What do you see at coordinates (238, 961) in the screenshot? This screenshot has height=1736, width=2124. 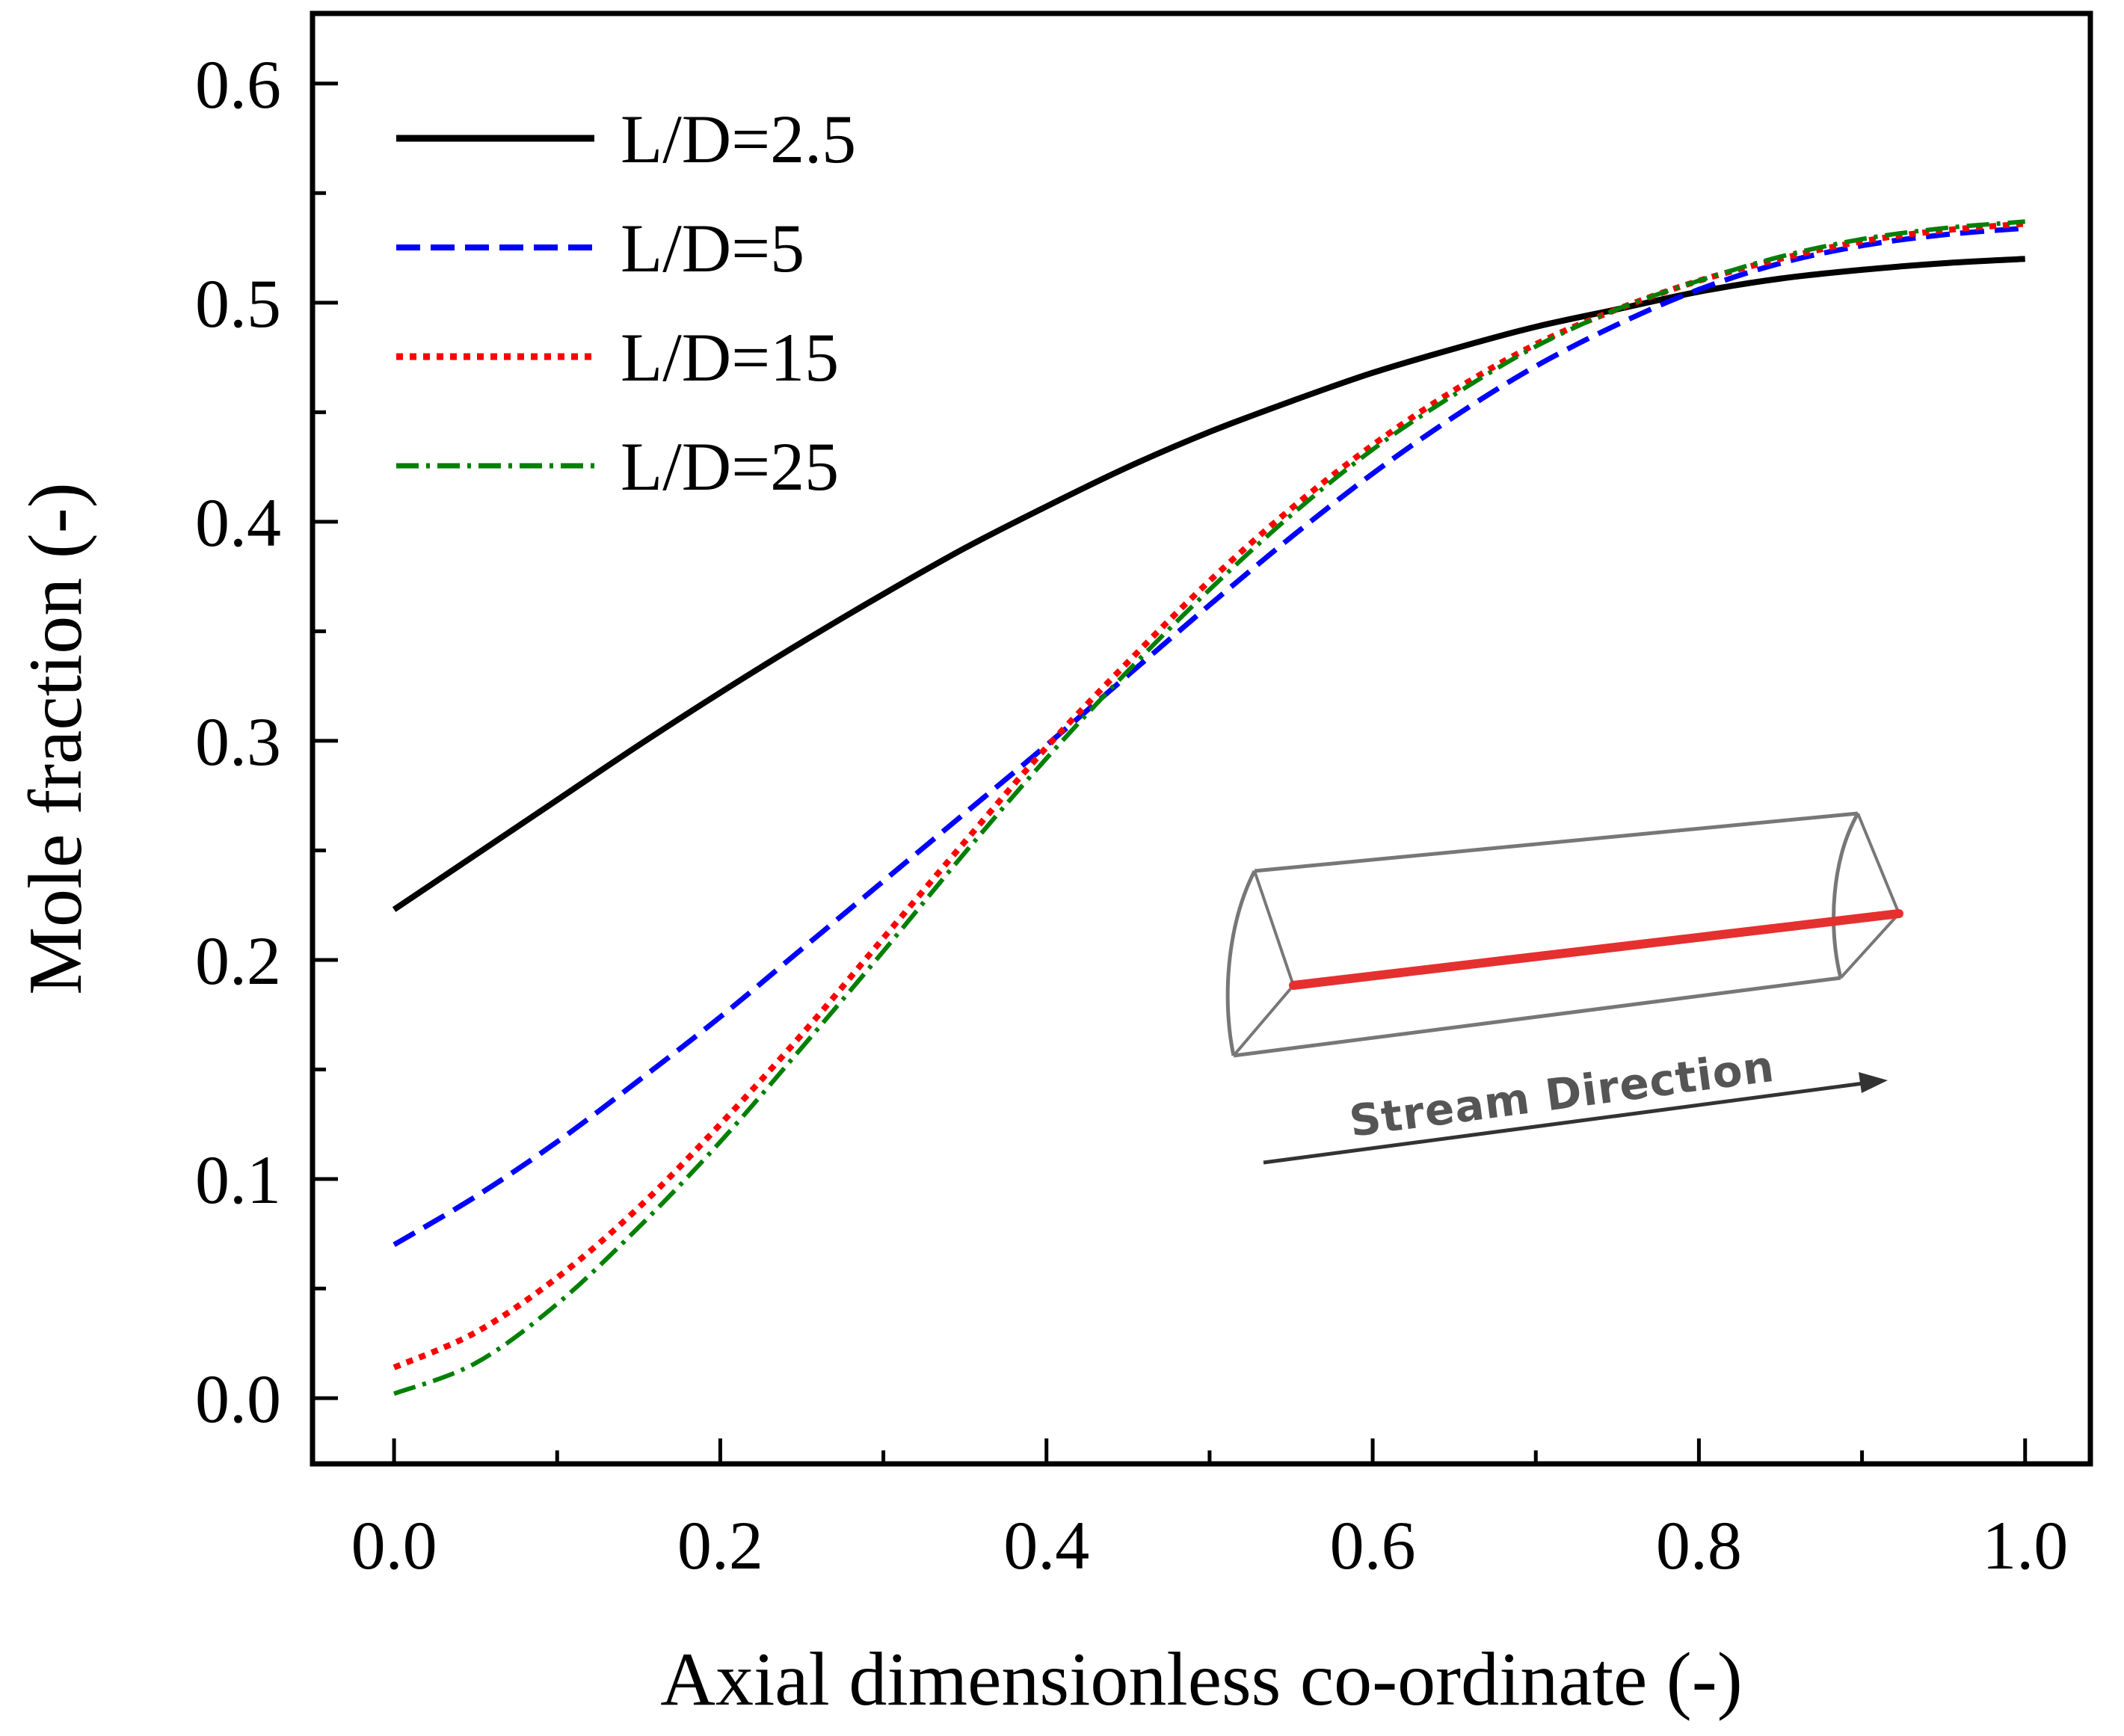 I see `y-tick-label: 0.2` at bounding box center [238, 961].